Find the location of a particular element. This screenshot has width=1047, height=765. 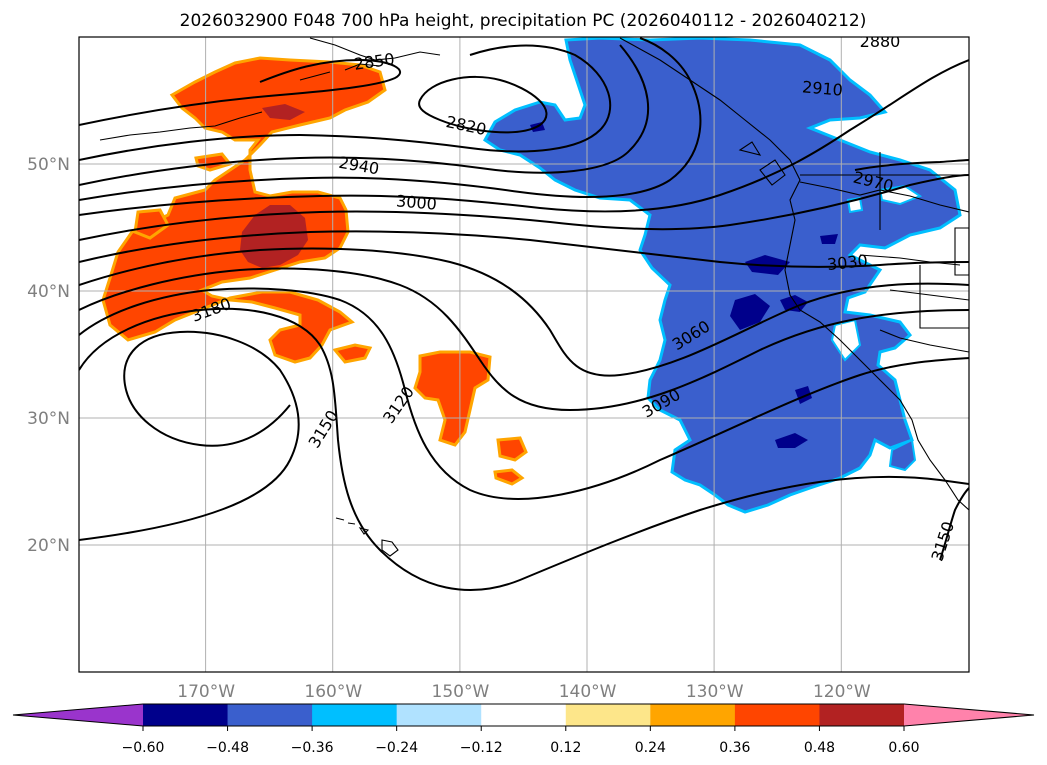

contour-label: 3030 is located at coordinates (847, 262).